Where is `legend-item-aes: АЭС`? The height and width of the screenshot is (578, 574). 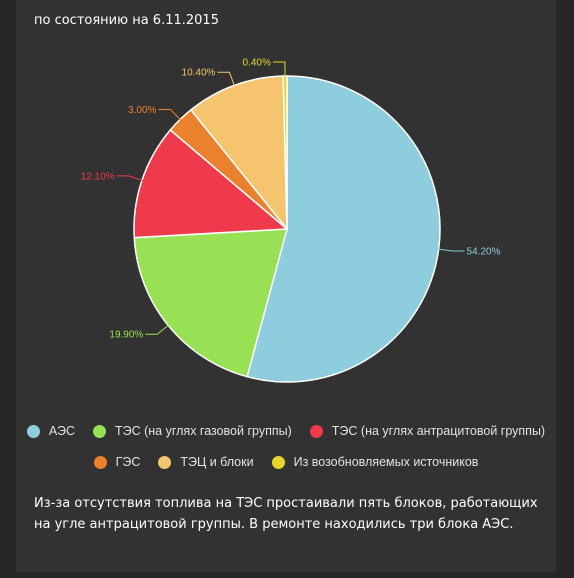 legend-item-aes: АЭС is located at coordinates (50, 431).